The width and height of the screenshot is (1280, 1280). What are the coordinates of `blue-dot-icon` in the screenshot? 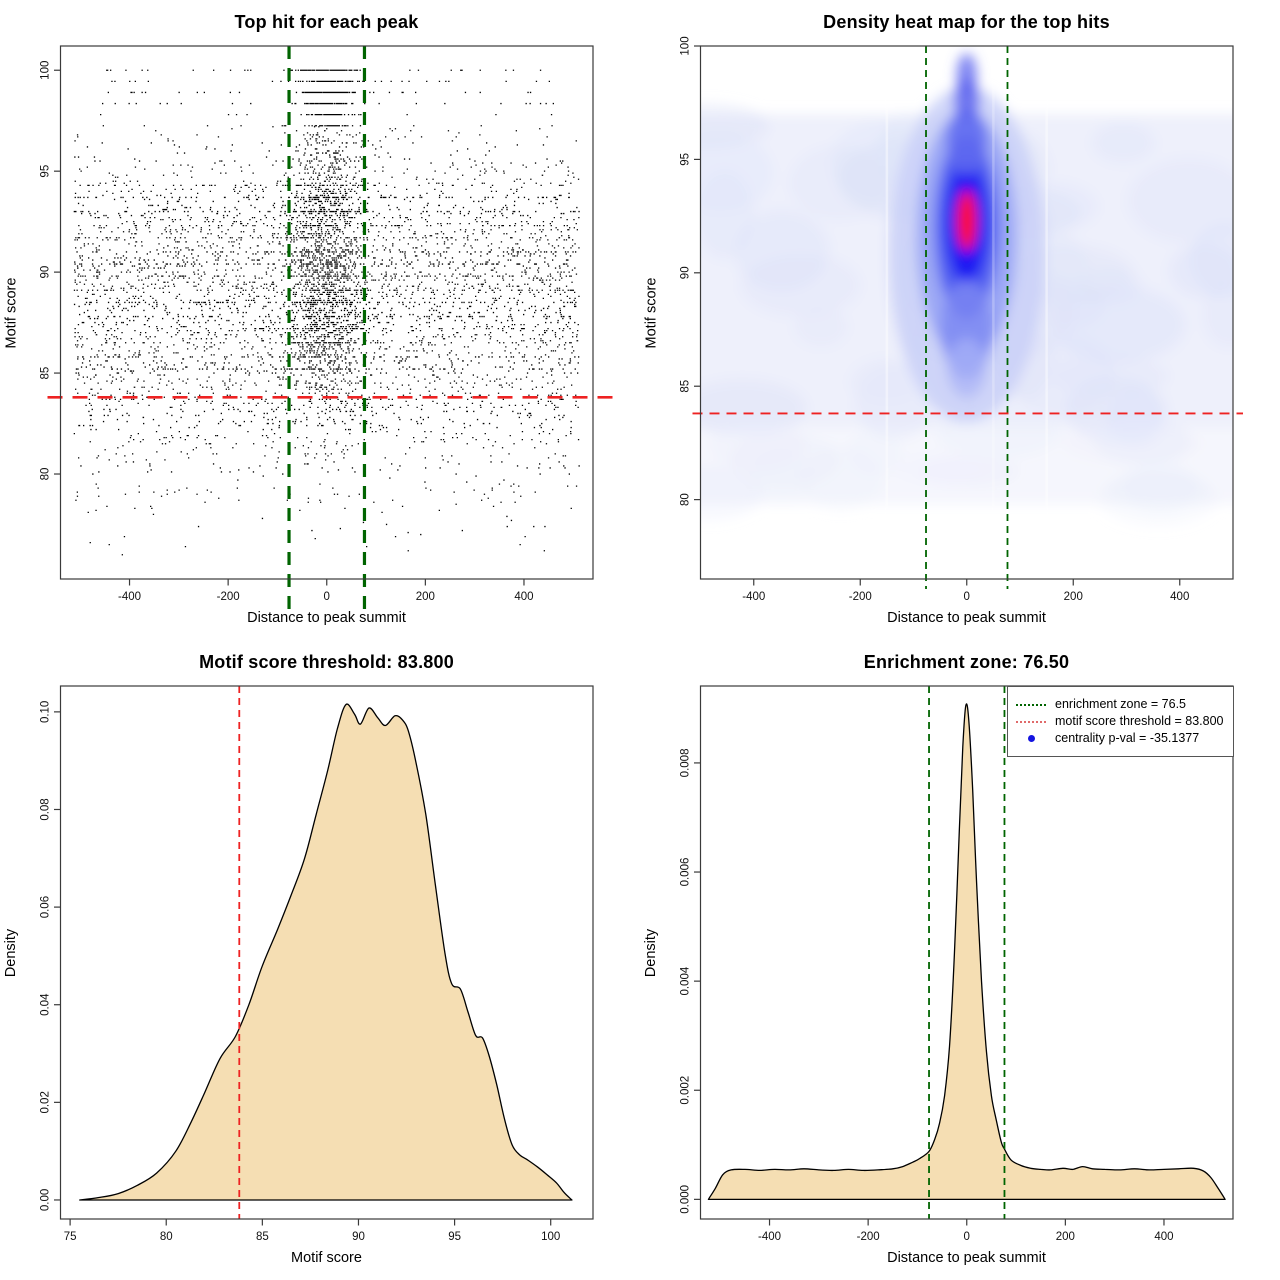 It's located at (1031, 736).